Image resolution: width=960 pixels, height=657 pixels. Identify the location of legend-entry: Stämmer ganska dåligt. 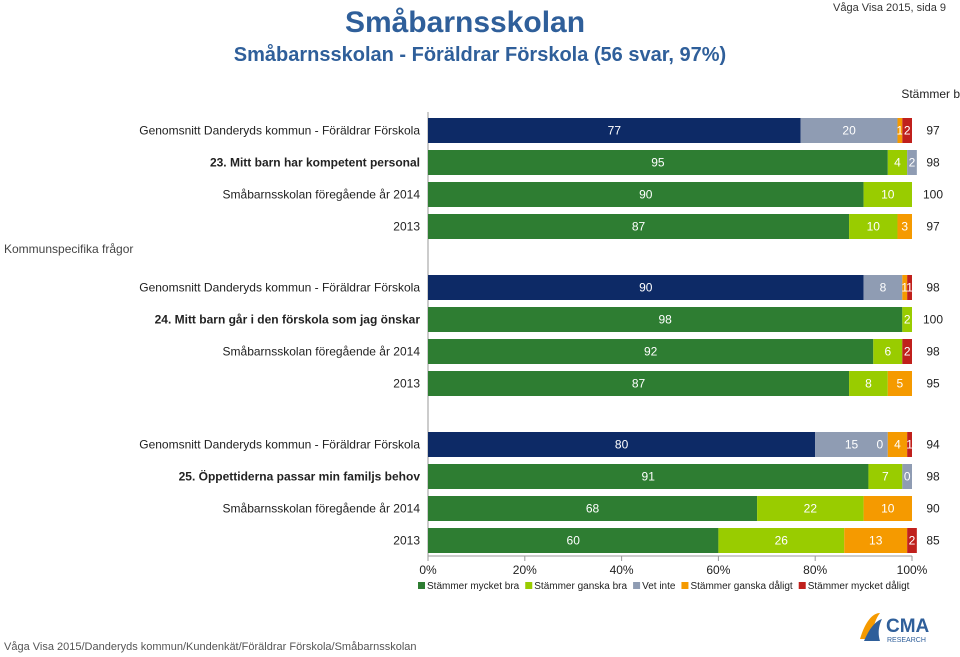
(741, 586).